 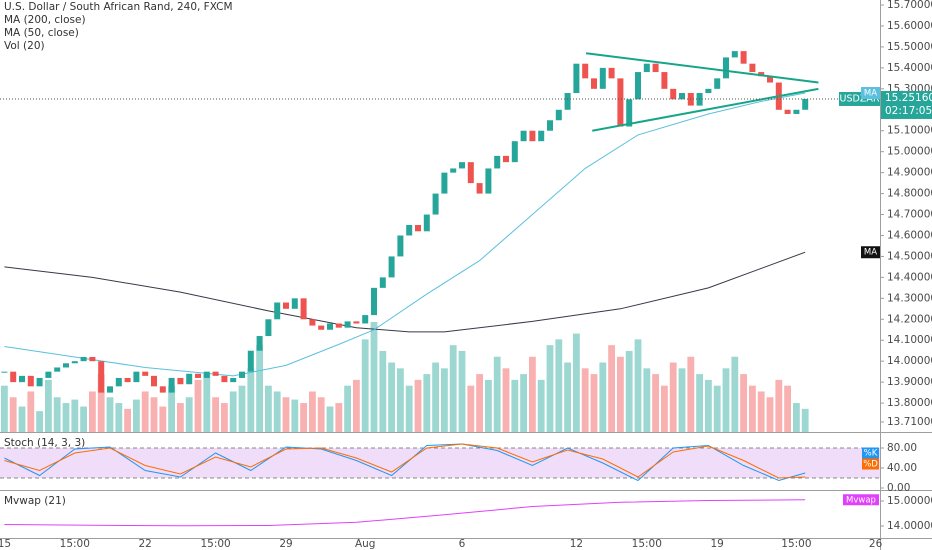 I want to click on x-tick-label: 22, so click(x=145, y=544).